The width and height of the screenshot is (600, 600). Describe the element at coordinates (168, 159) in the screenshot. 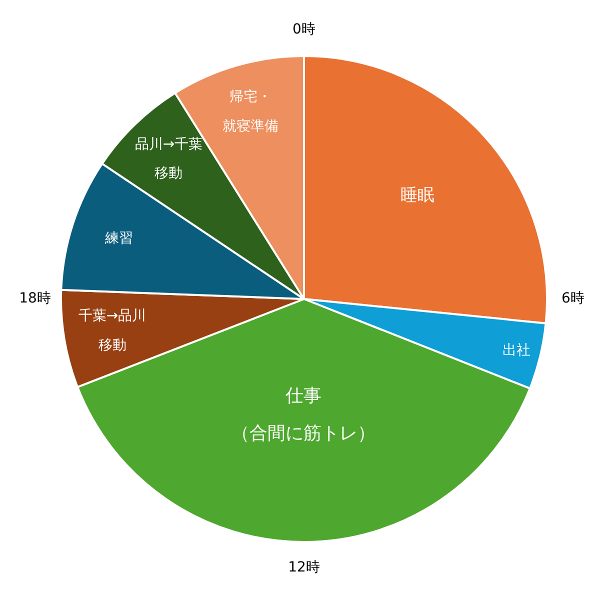

I see `slice-label: 品川→千葉移動` at that location.